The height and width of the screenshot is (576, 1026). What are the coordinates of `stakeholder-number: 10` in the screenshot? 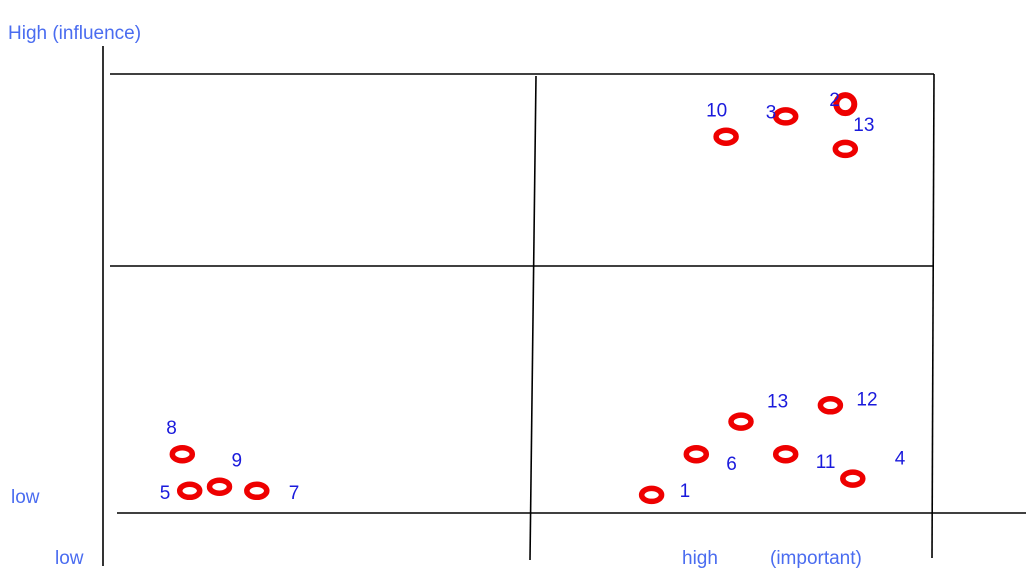 It's located at (716, 111).